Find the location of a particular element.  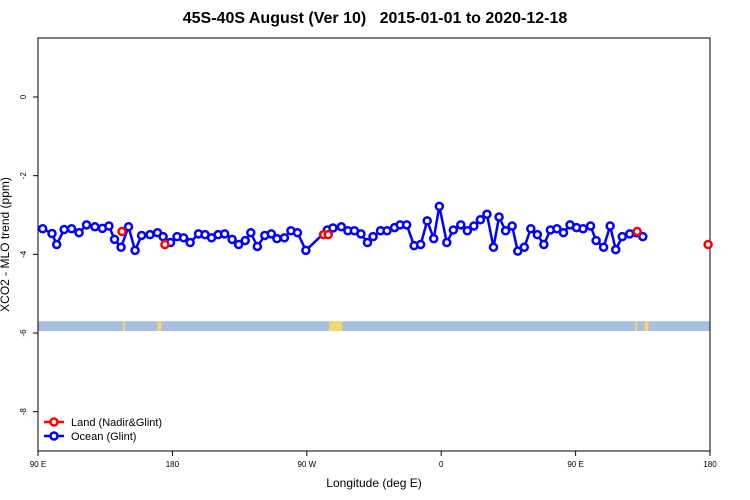

y-tick-label: -4 is located at coordinates (23, 254).